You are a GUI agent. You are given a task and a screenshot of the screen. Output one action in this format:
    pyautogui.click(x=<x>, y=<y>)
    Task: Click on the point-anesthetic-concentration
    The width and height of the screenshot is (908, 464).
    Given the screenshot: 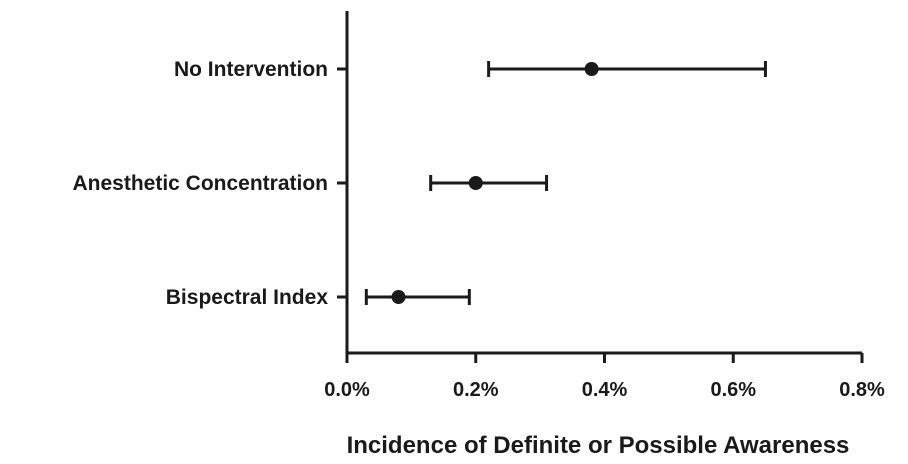 What is the action you would take?
    pyautogui.click(x=475, y=183)
    